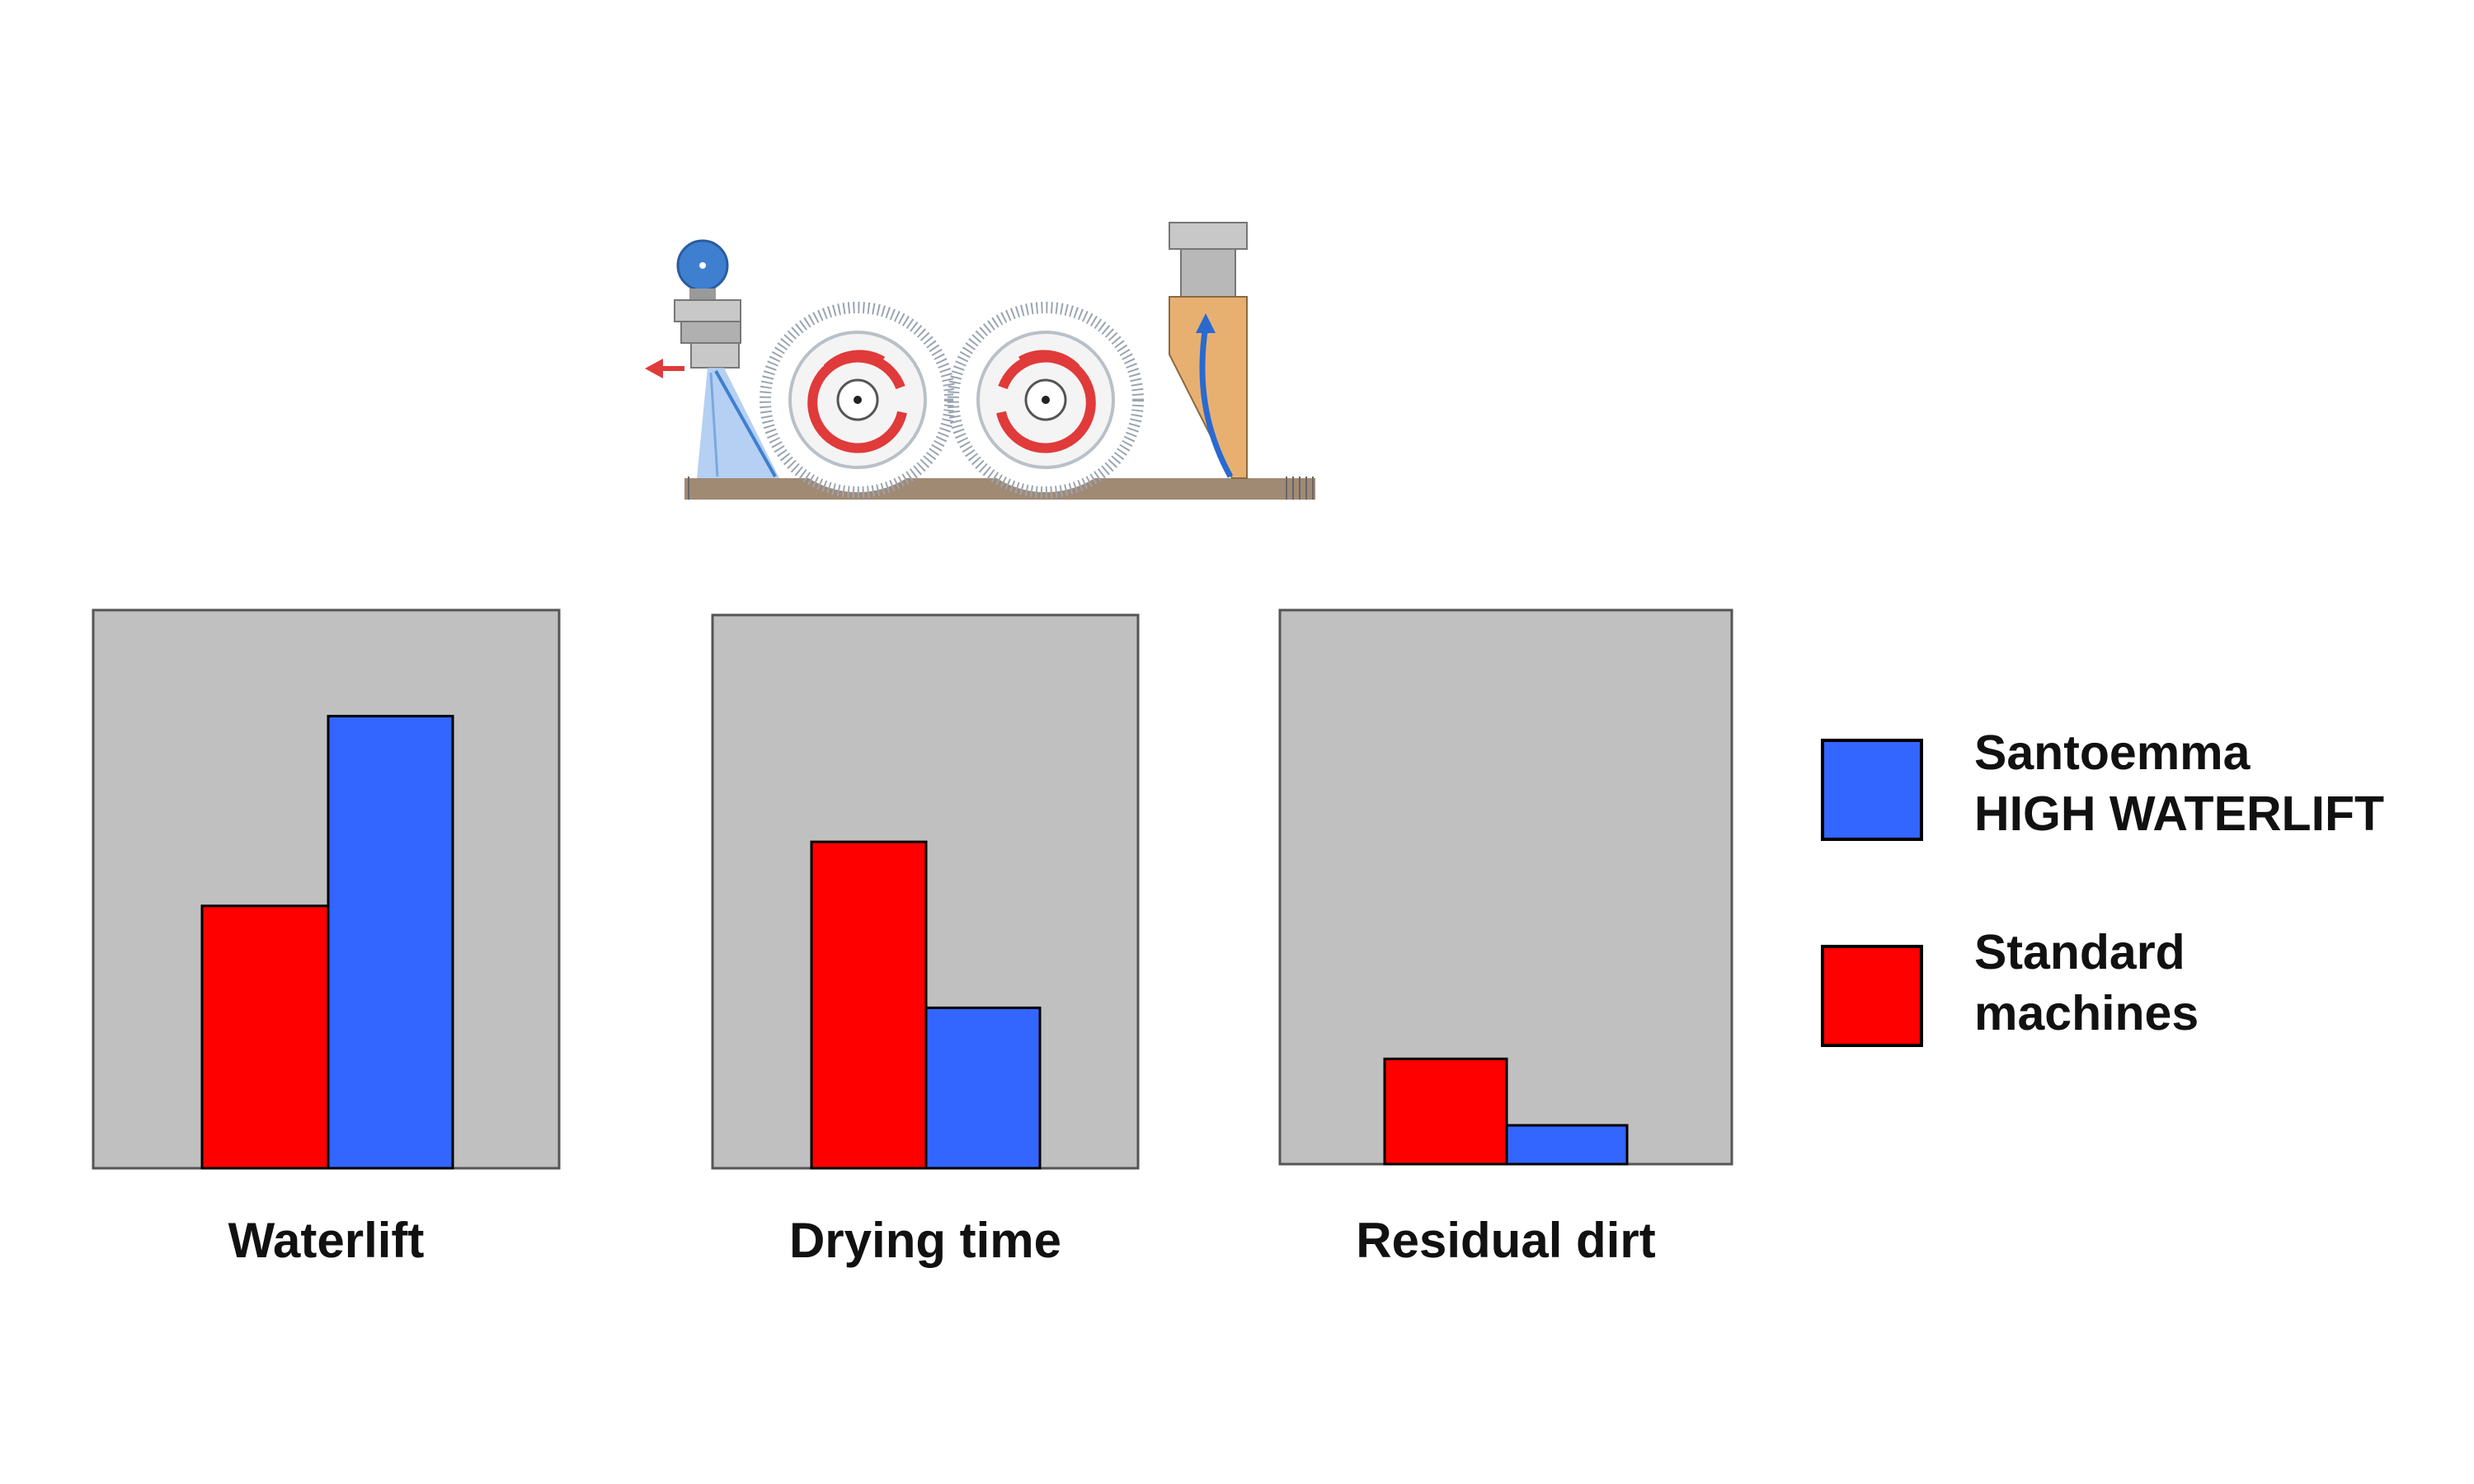 Image resolution: width=2474 pixels, height=1484 pixels. I want to click on vacuum-squeegee-icon, so click(1208, 350).